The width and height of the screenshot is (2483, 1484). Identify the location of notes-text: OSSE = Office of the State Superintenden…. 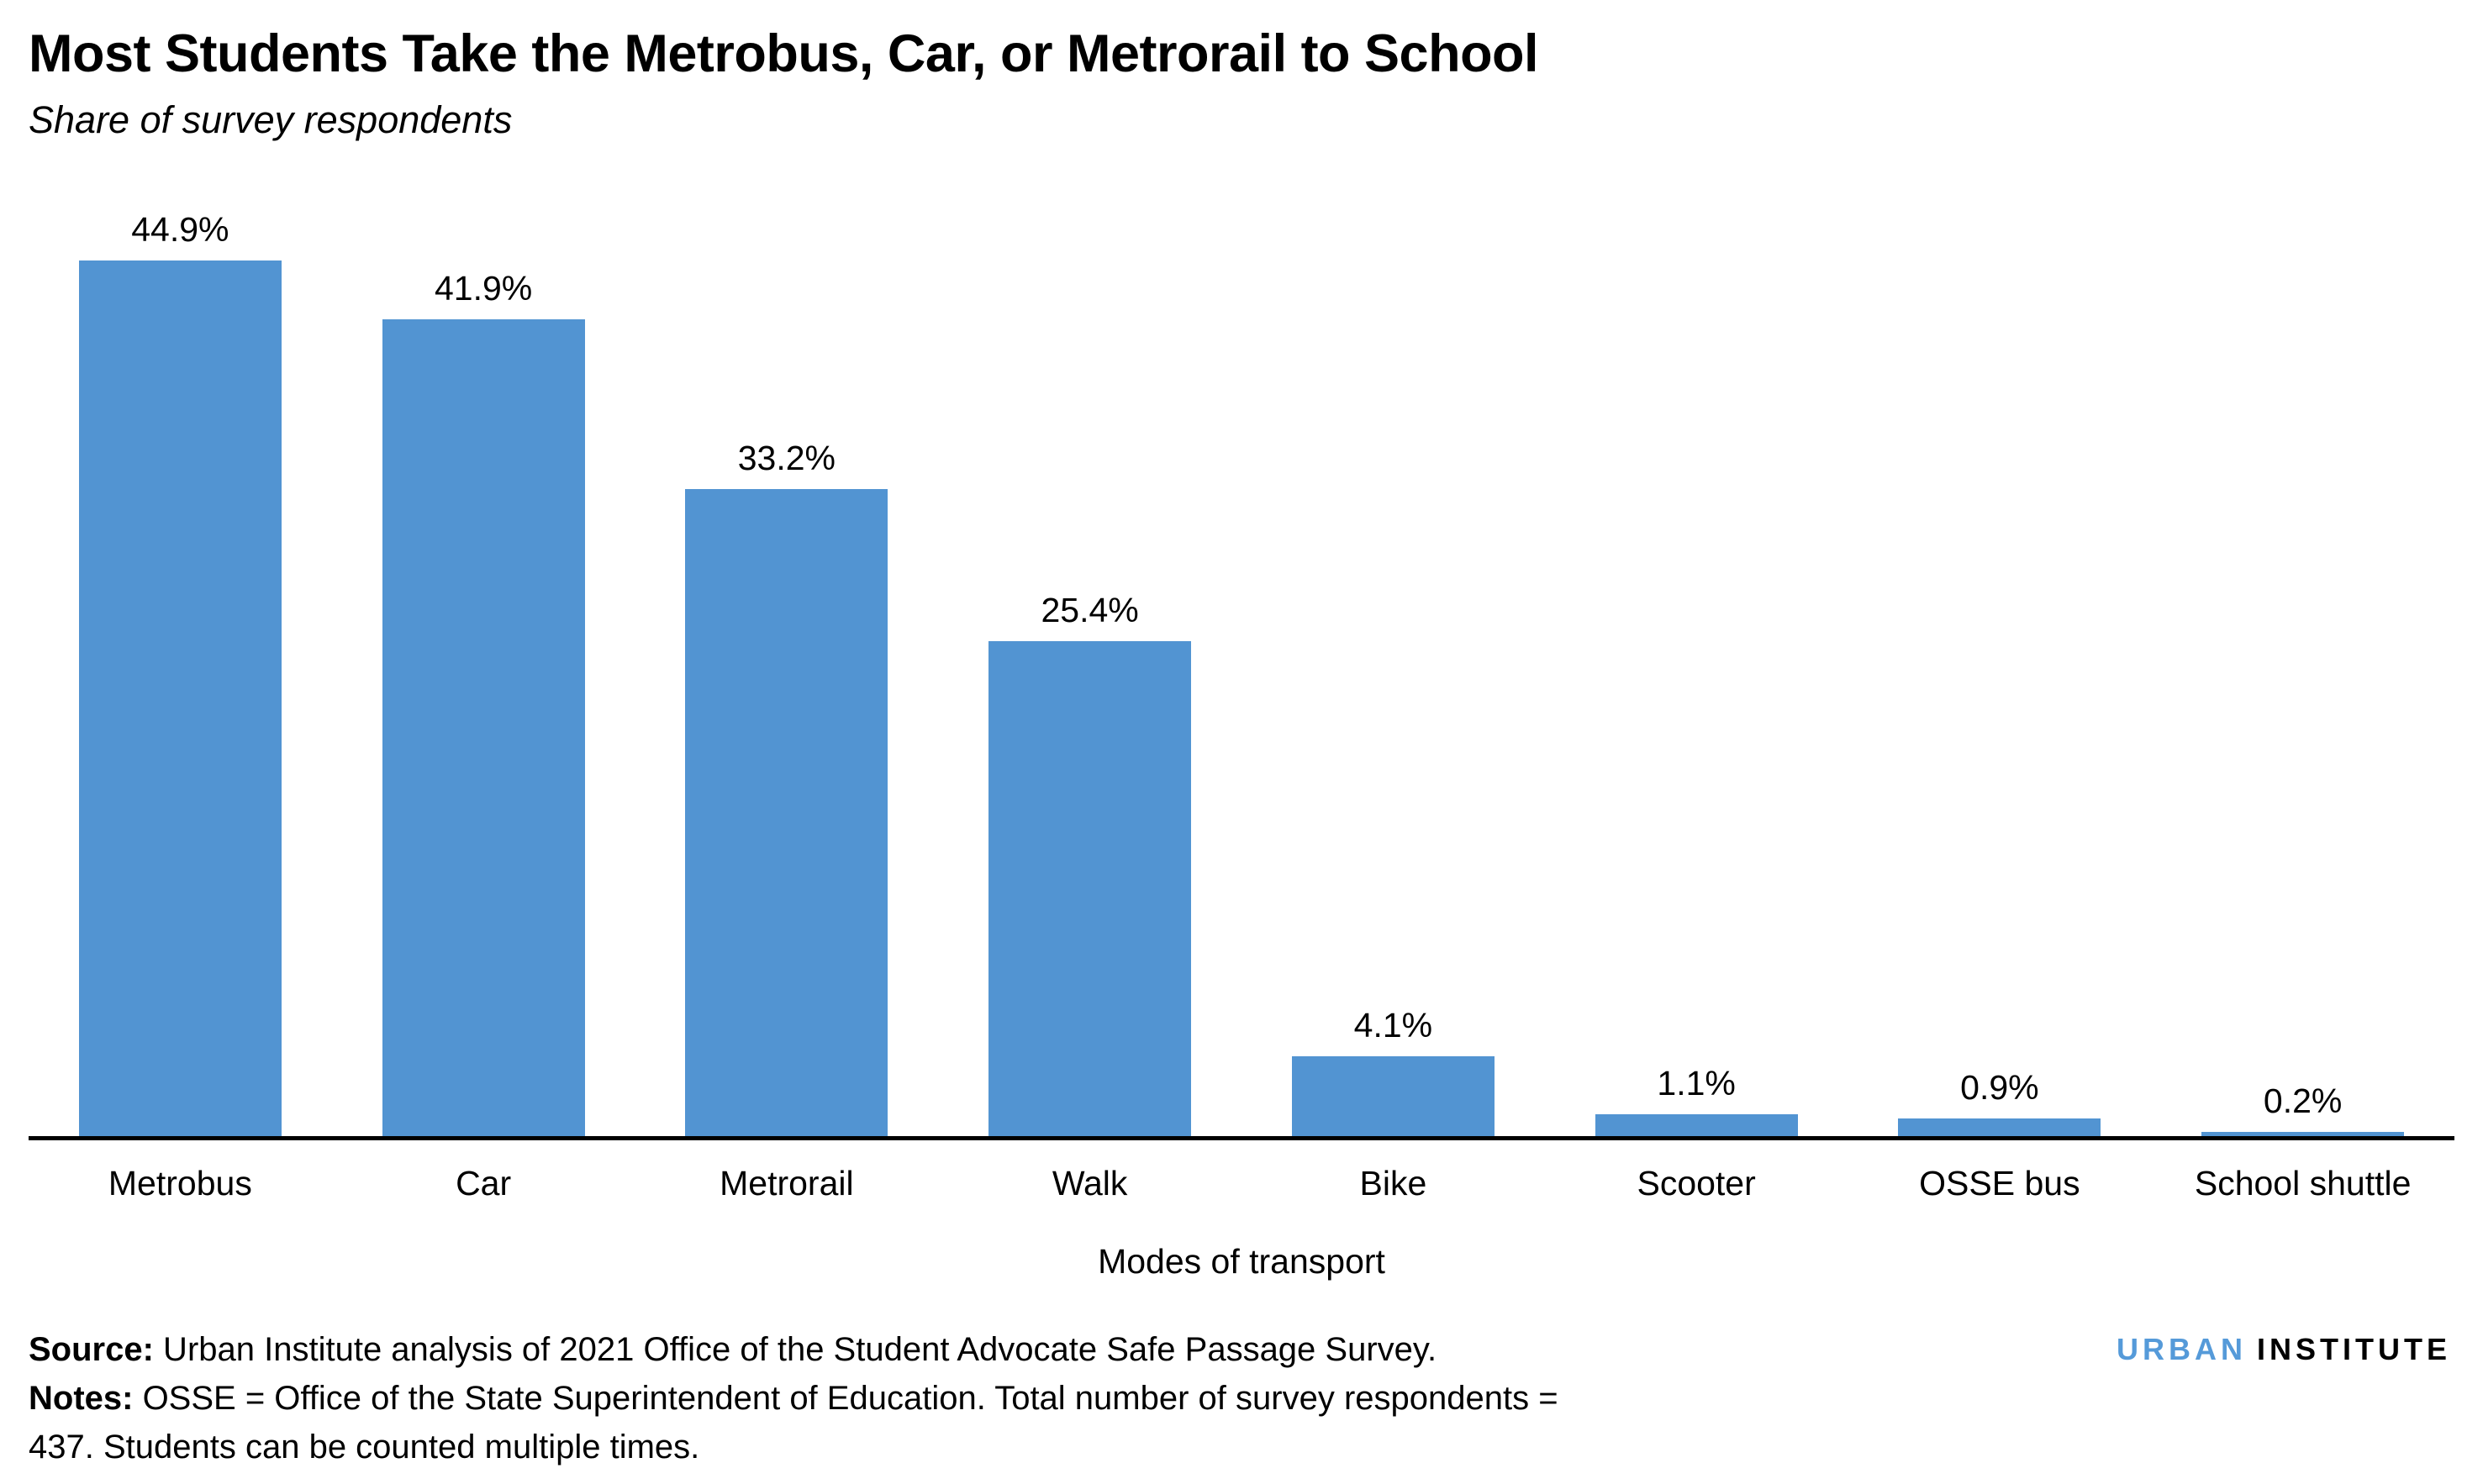
(793, 1423).